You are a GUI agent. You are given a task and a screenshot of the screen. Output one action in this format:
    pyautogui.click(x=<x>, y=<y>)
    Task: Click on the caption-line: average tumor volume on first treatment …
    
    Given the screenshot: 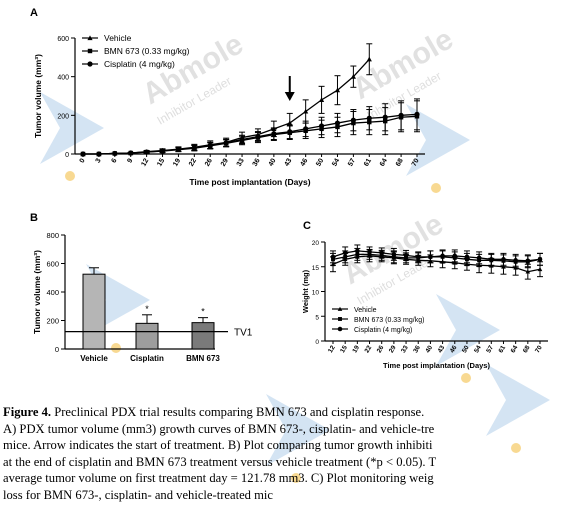 What is the action you would take?
    pyautogui.click(x=218, y=478)
    